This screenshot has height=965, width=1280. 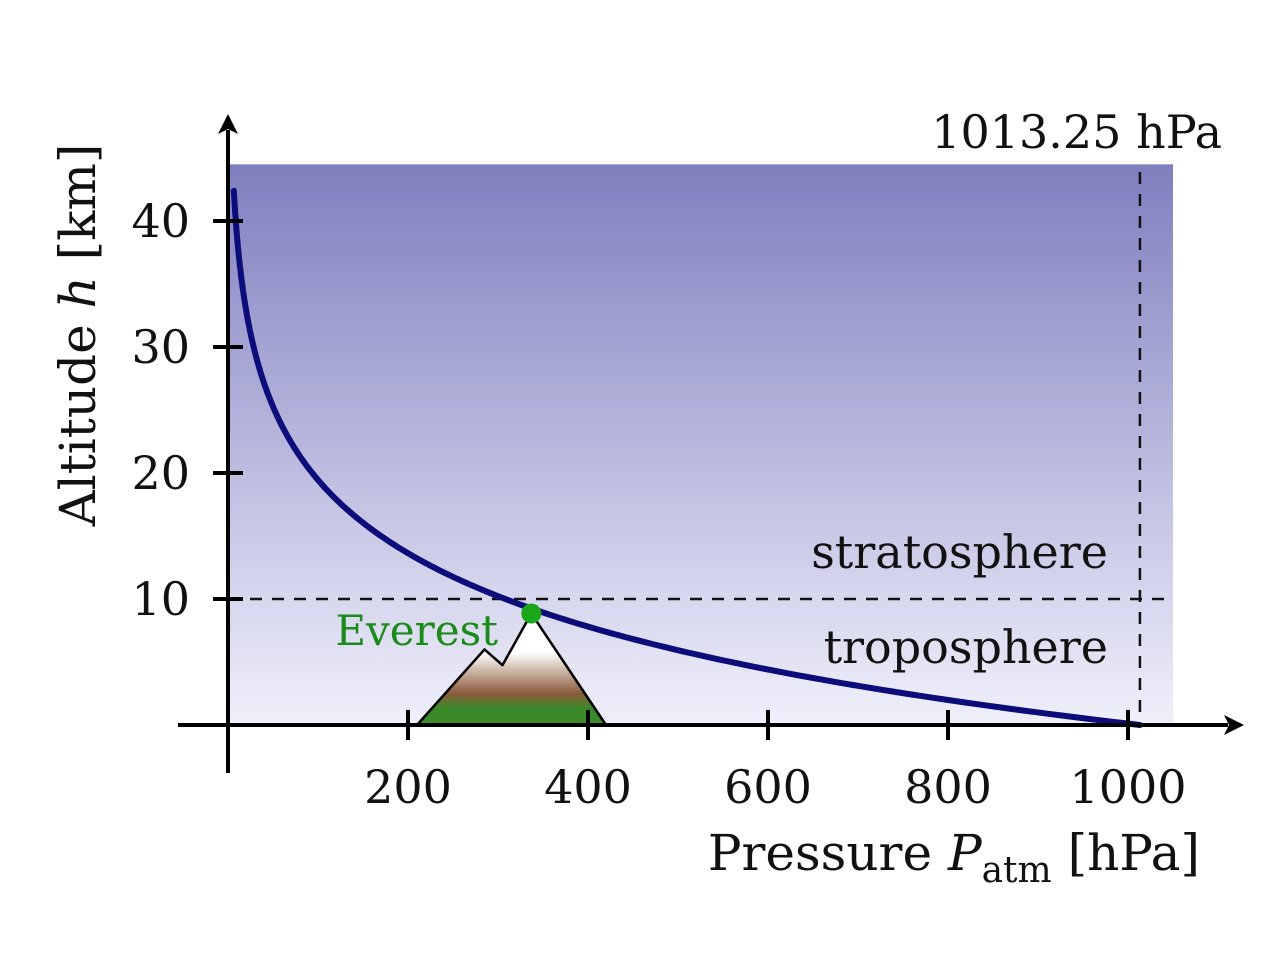 What do you see at coordinates (160, 473) in the screenshot?
I see `y-tick-label: 20` at bounding box center [160, 473].